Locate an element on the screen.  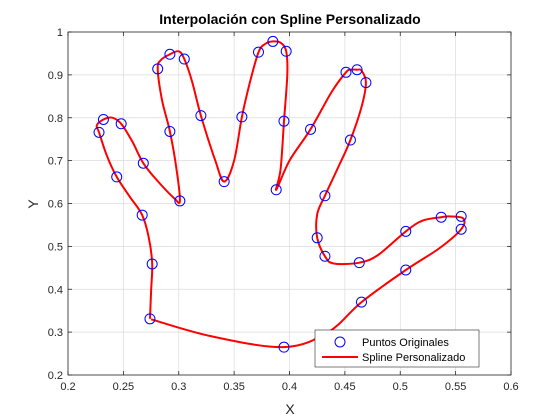
legend: Puntos Originales Spline Personalizado is located at coordinates (397, 348).